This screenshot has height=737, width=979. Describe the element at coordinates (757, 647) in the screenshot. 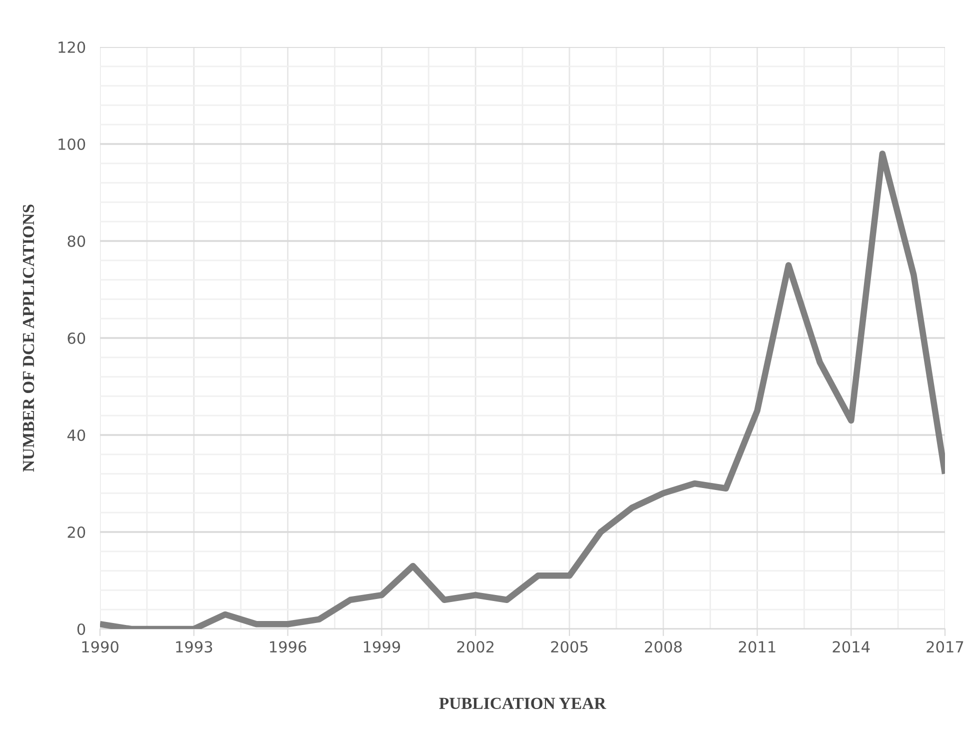

I see `x-tick-label: 2011` at that location.